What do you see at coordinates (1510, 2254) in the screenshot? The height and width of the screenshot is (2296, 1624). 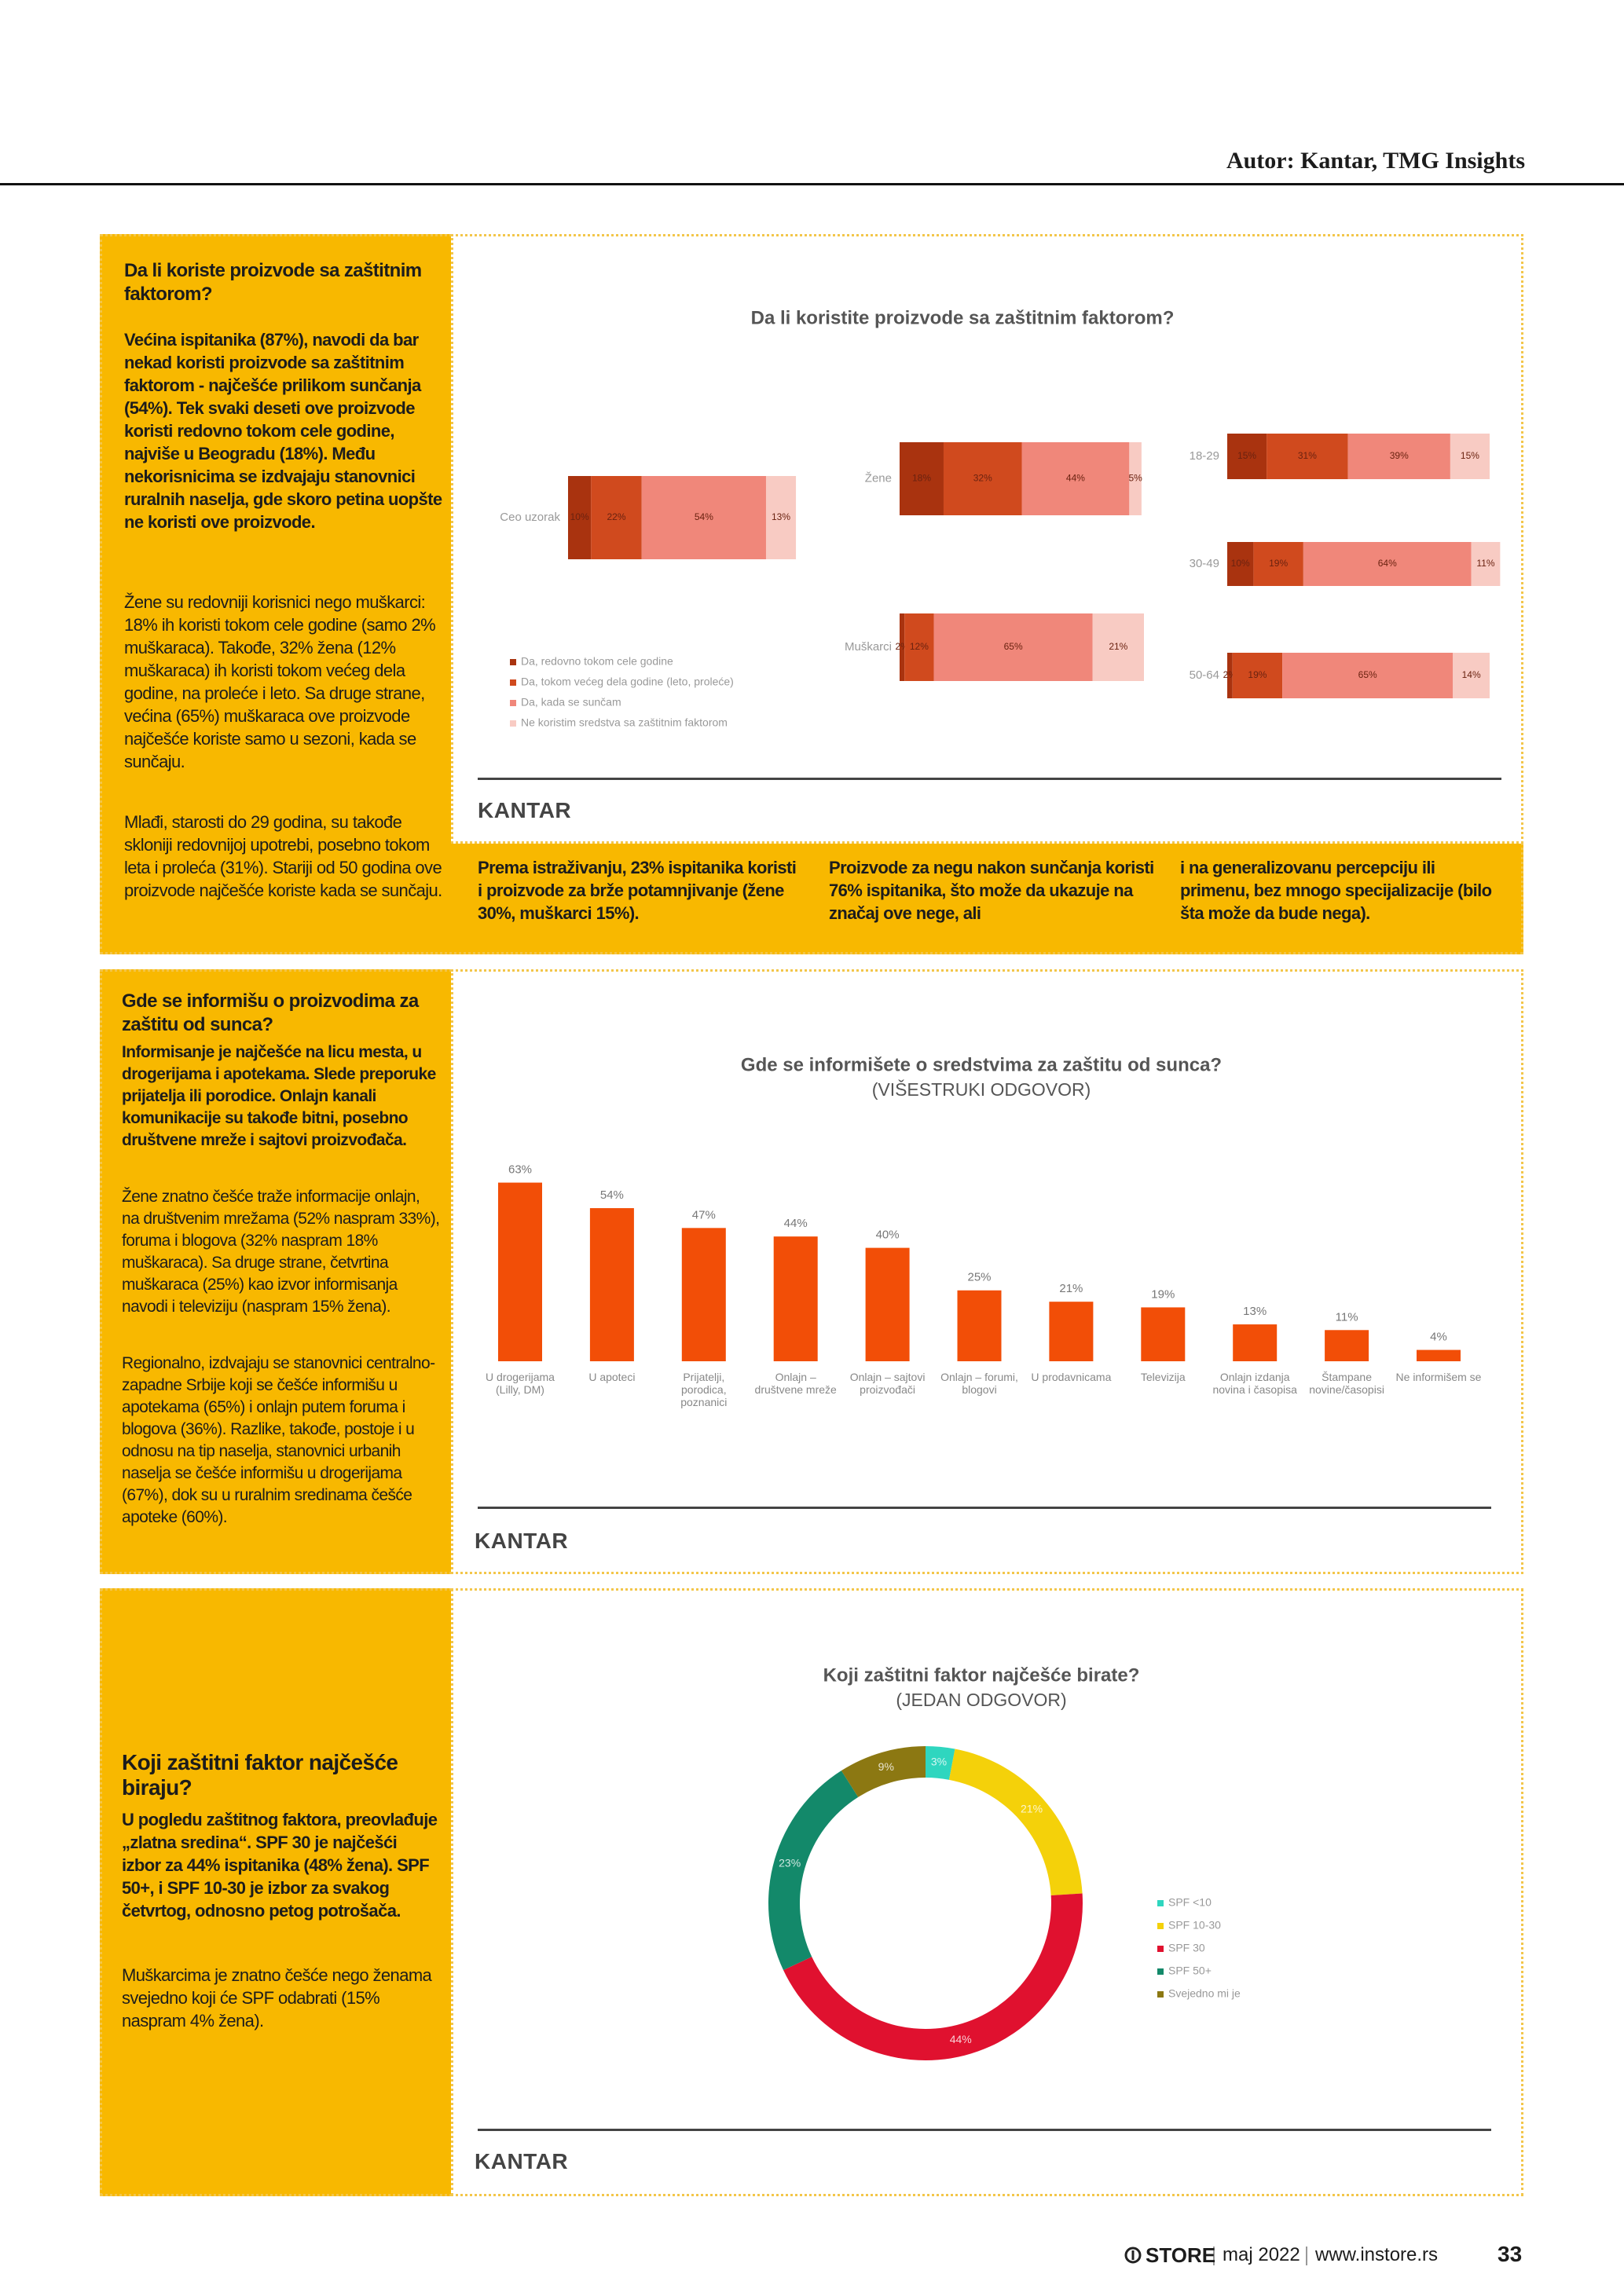 I see `page-number: 33` at bounding box center [1510, 2254].